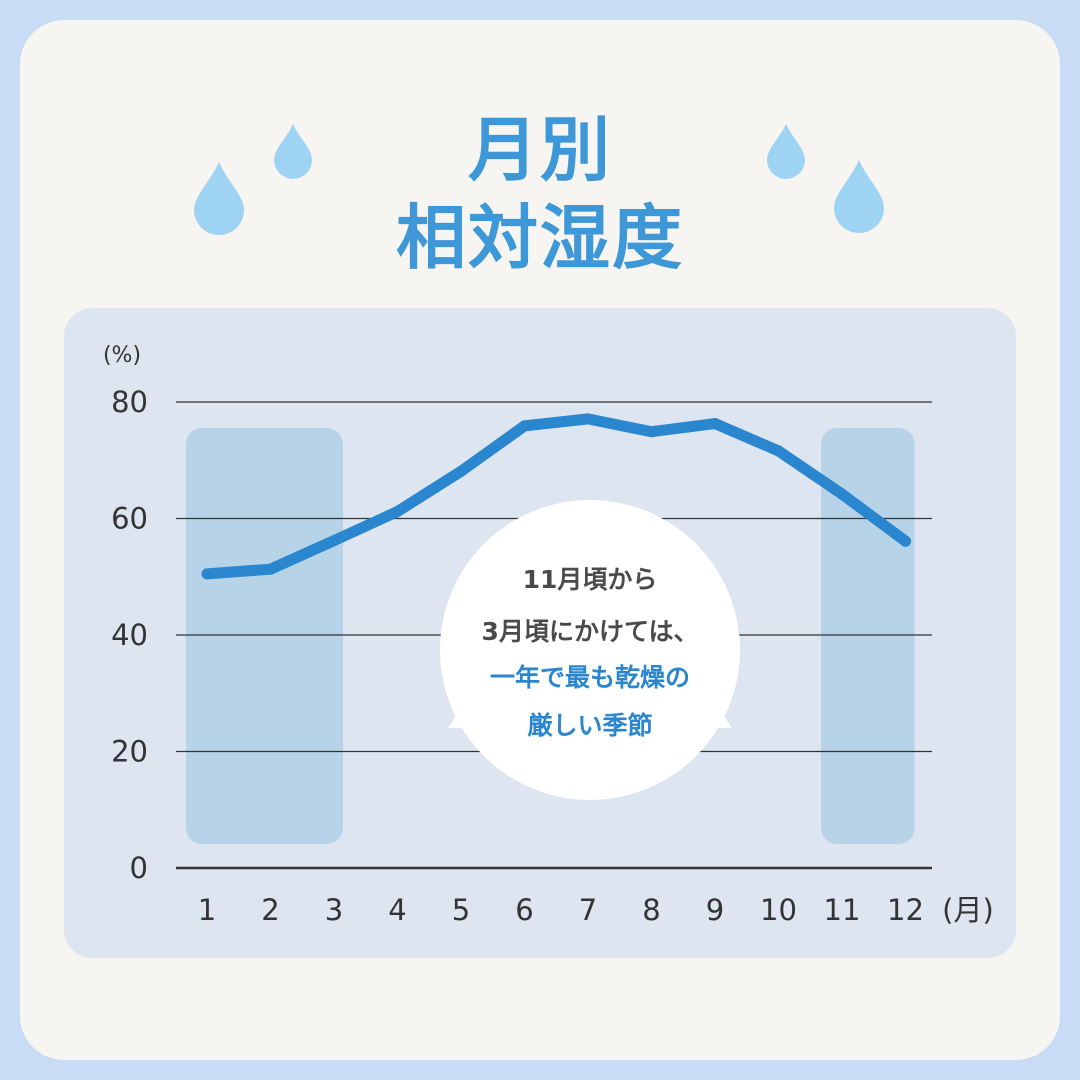 This screenshot has height=1080, width=1080. I want to click on x-tick-label: 5, so click(461, 910).